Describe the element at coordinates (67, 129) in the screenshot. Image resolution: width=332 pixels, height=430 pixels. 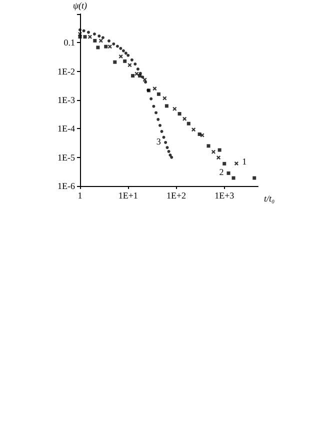
I see `y-tick-label: 1E-4` at that location.